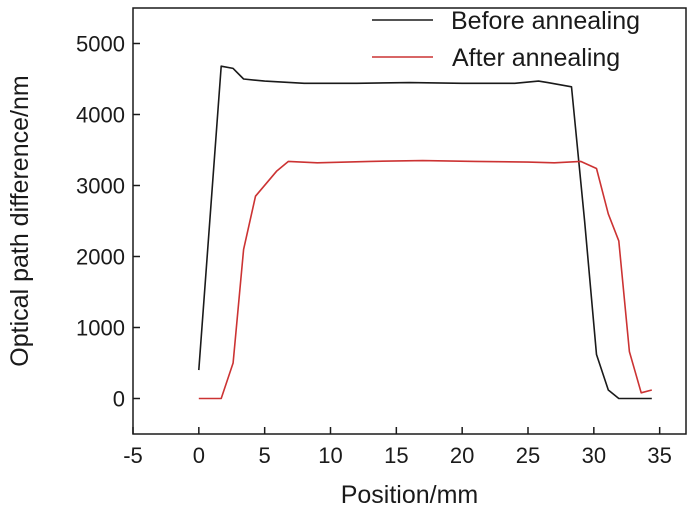 The image size is (700, 509). What do you see at coordinates (528, 455) in the screenshot?
I see `x-tick-label: 25` at bounding box center [528, 455].